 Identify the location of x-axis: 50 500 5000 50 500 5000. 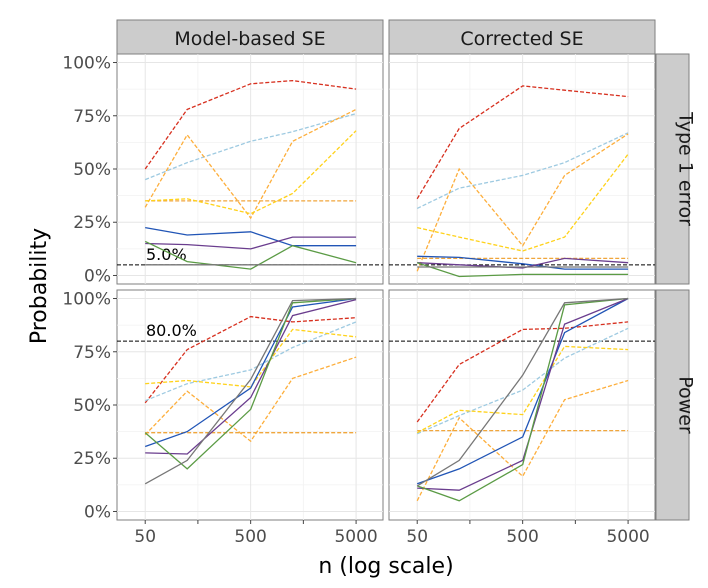
(392, 533).